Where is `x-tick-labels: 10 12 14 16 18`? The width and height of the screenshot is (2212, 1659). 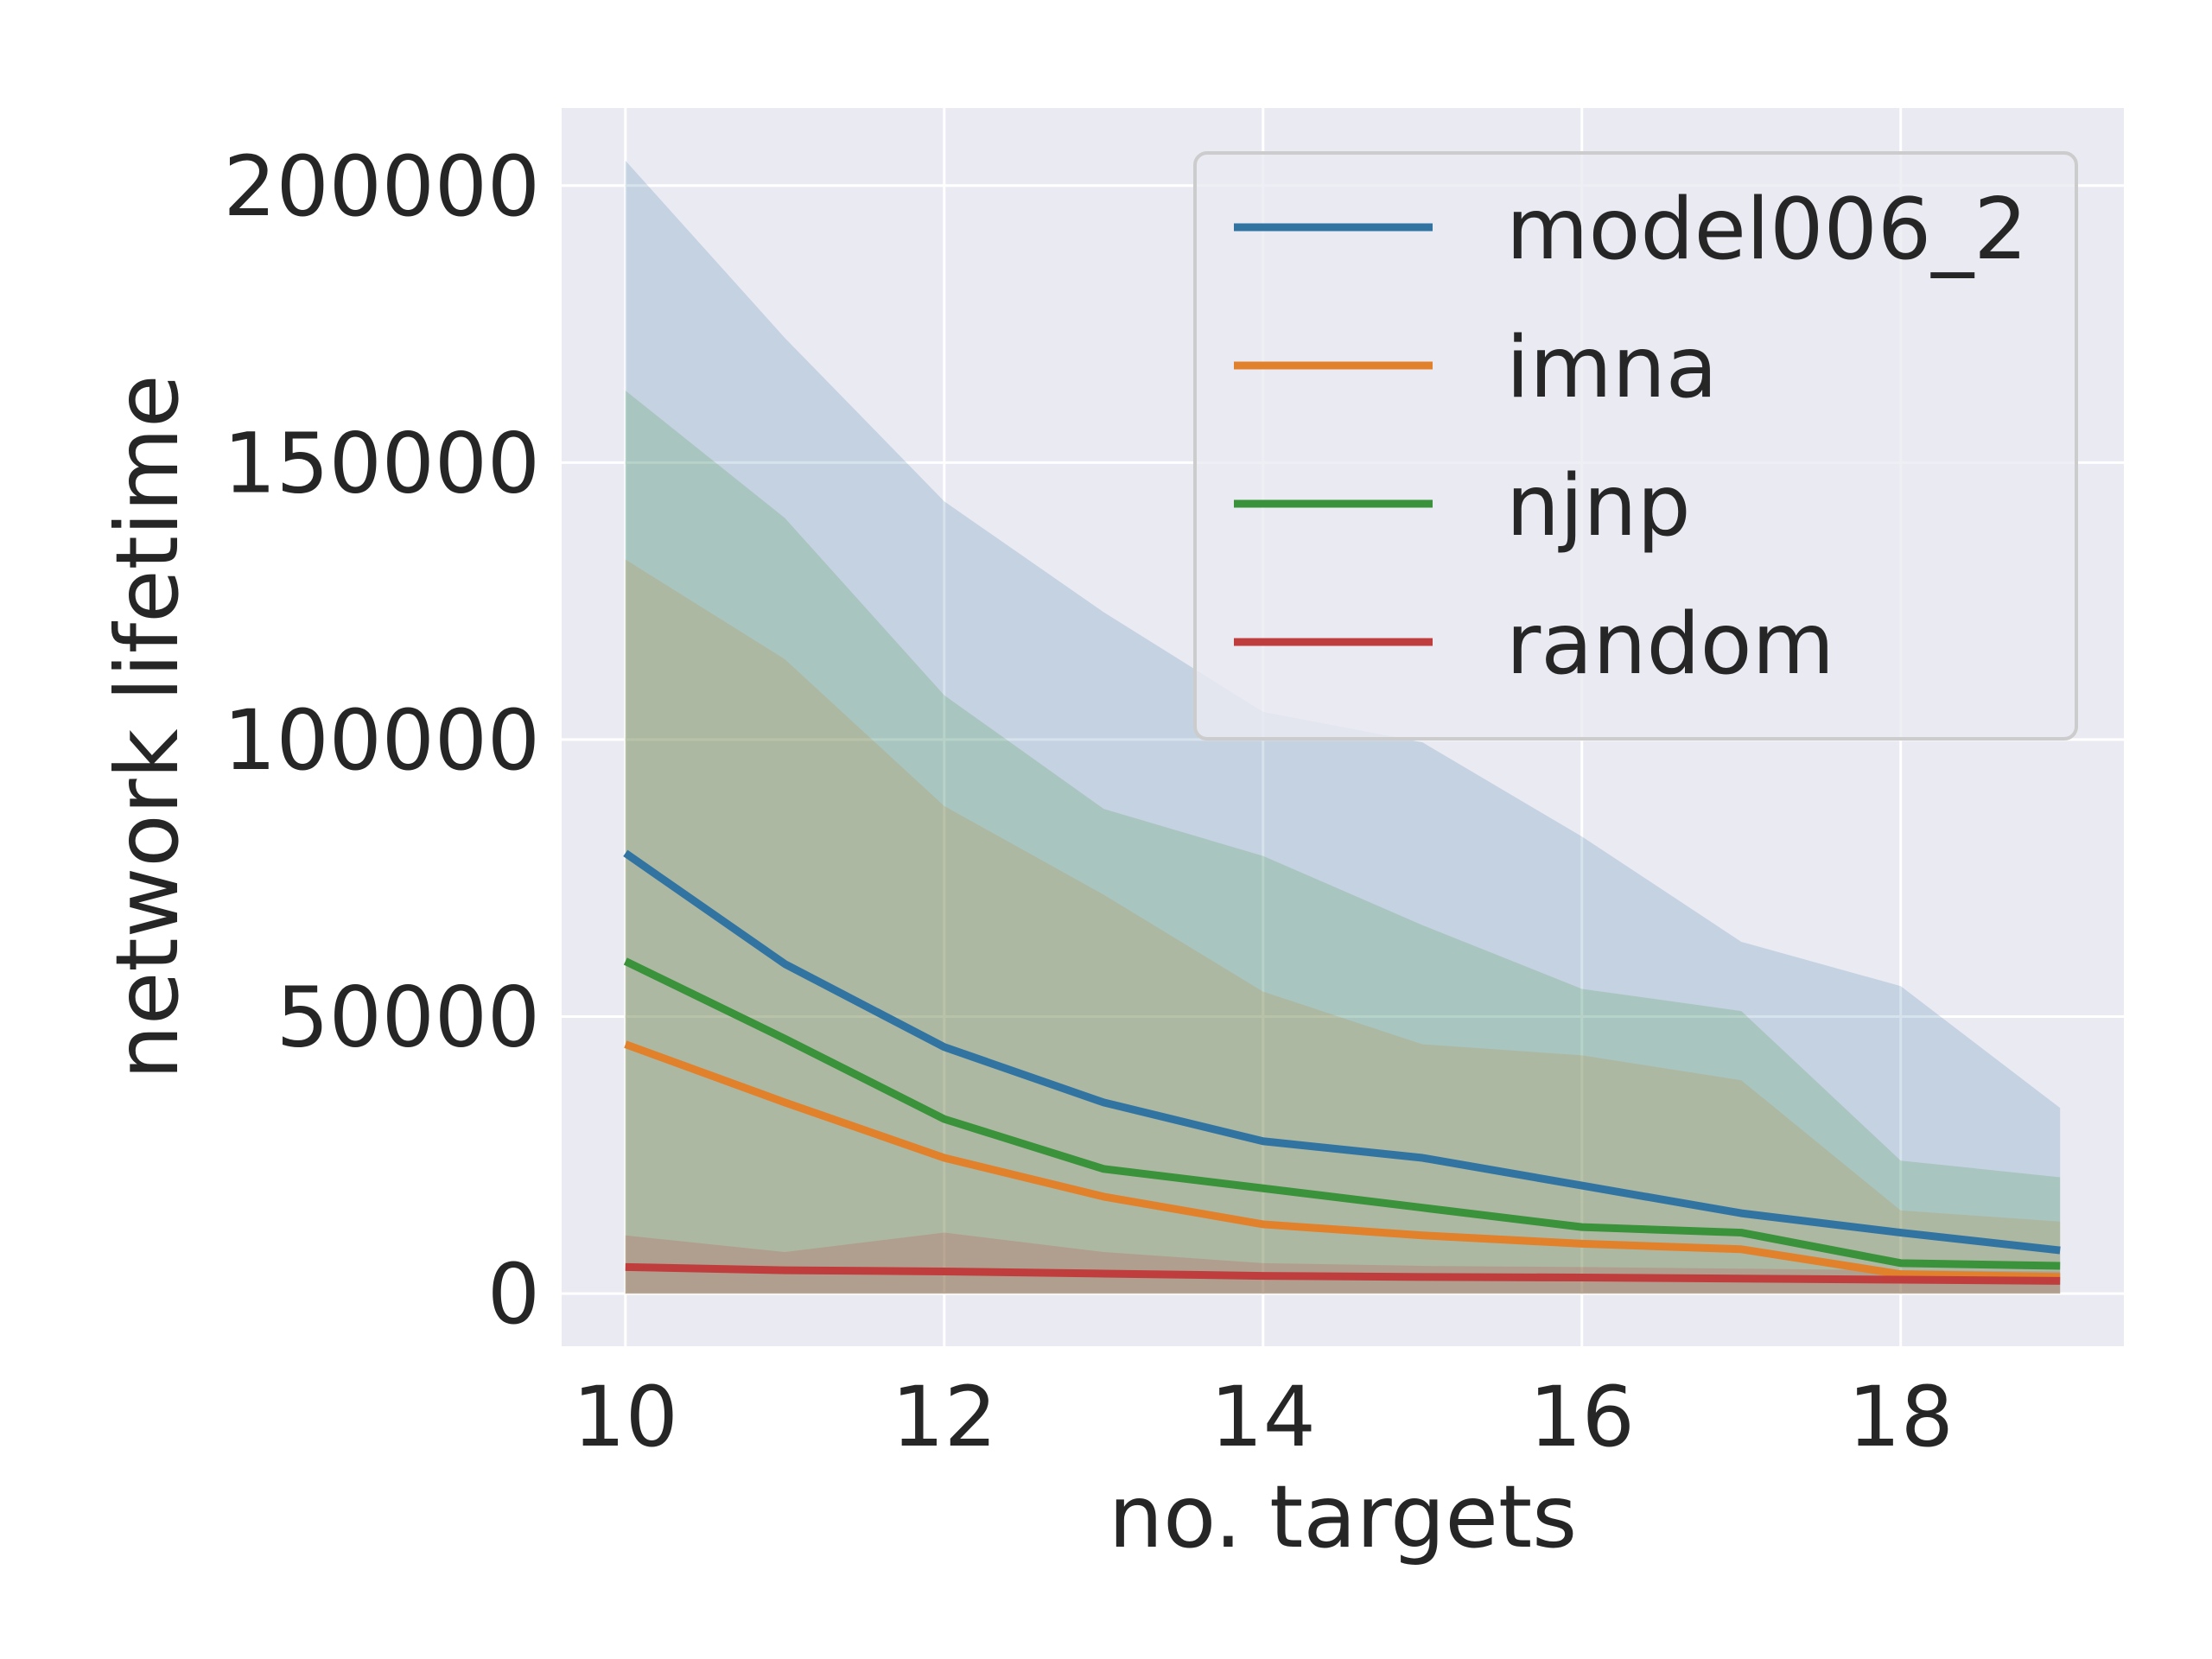 x-tick-labels: 10 12 14 16 18 is located at coordinates (1263, 1417).